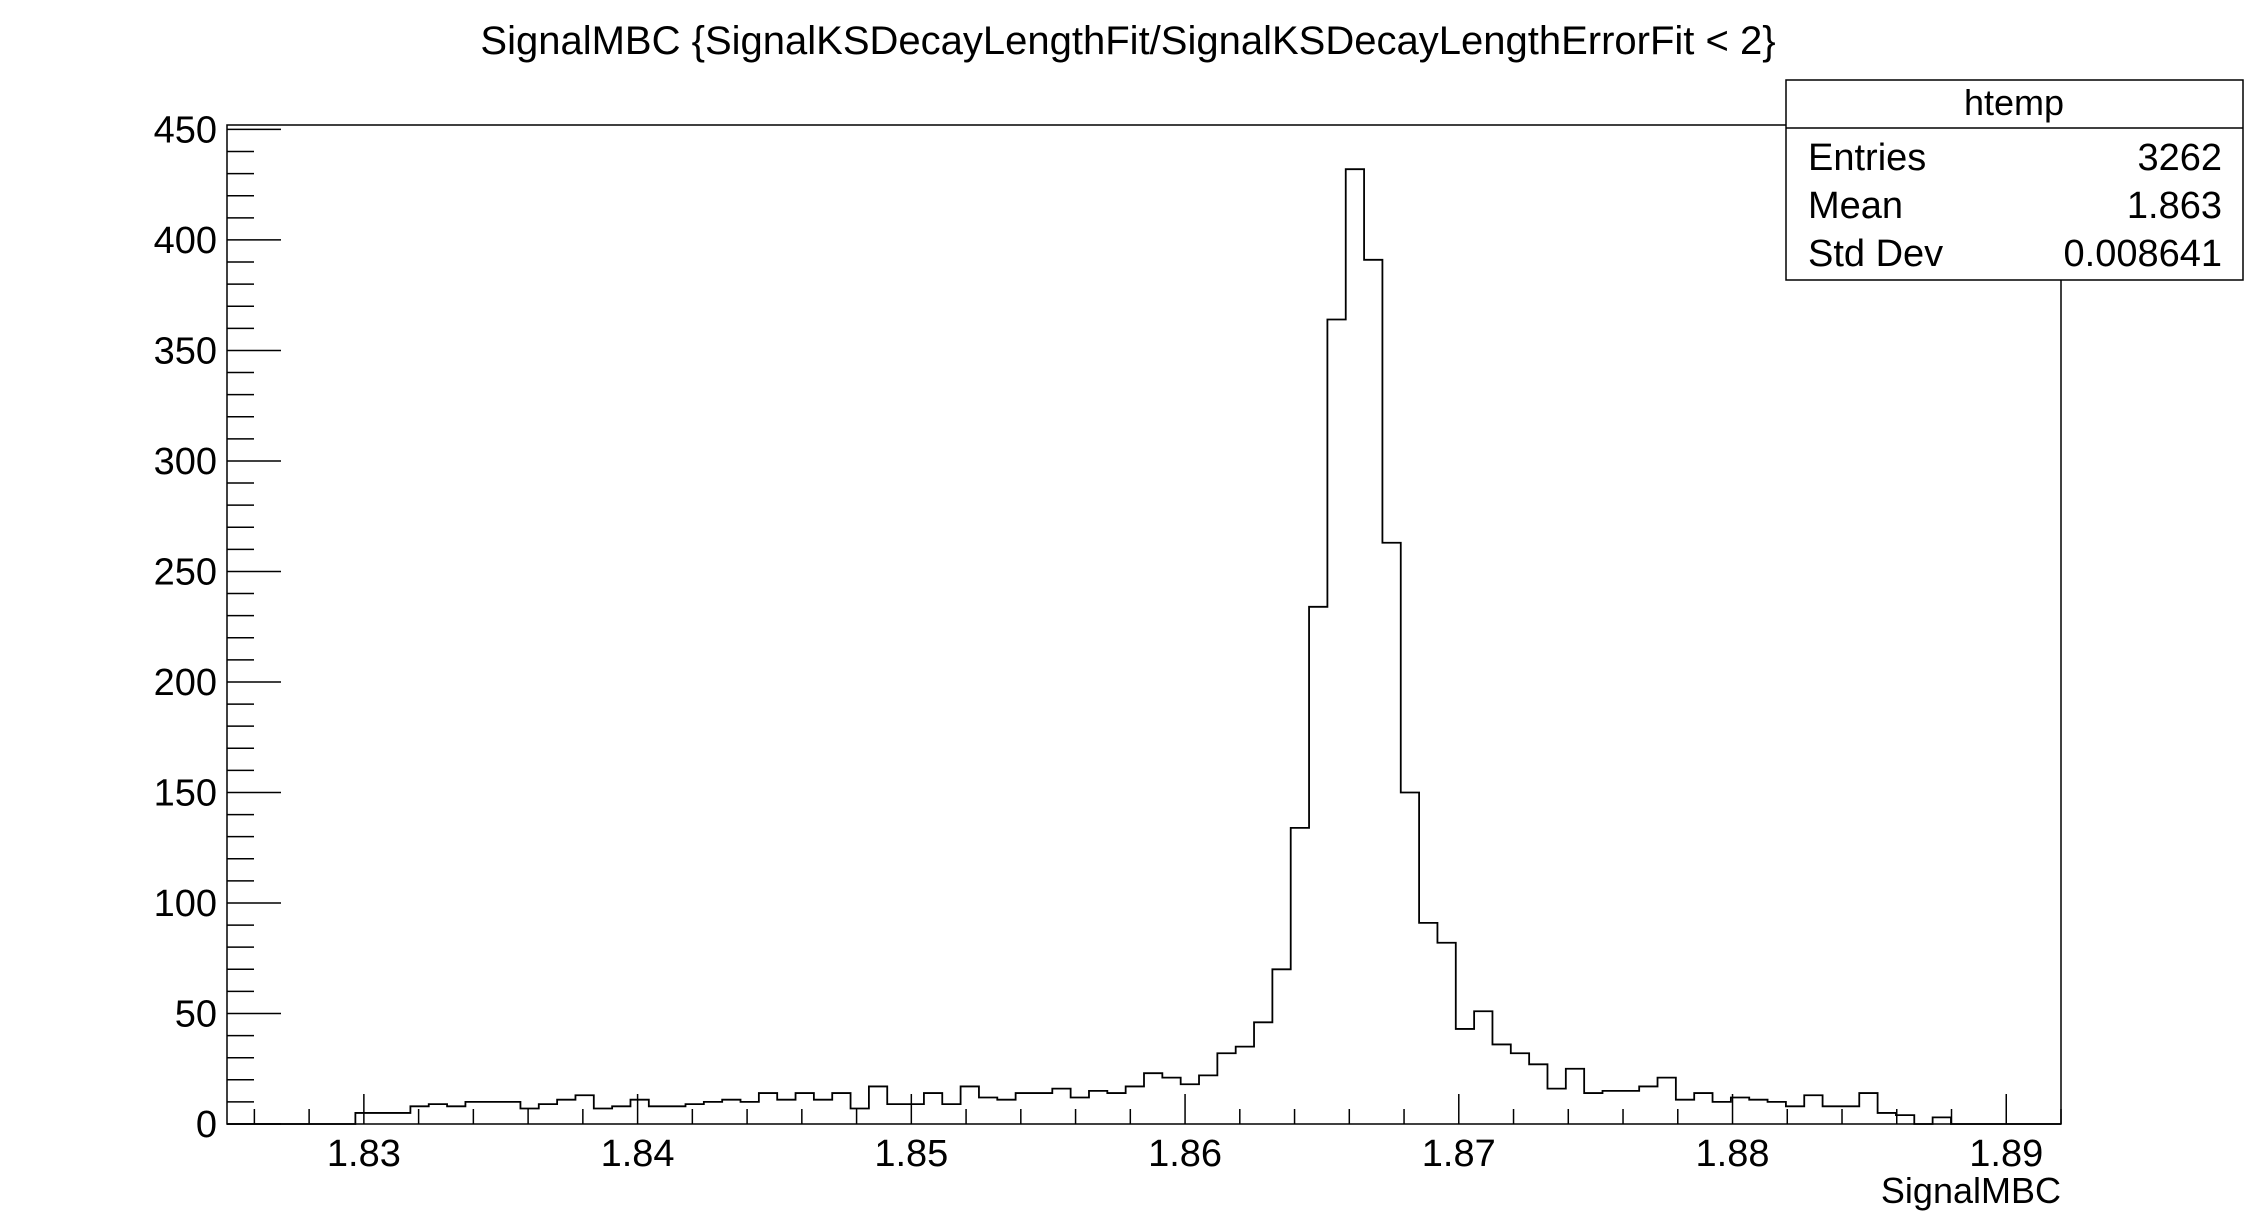  Describe the element at coordinates (254, 626) in the screenshot. I see `y-axis-ticks` at that location.